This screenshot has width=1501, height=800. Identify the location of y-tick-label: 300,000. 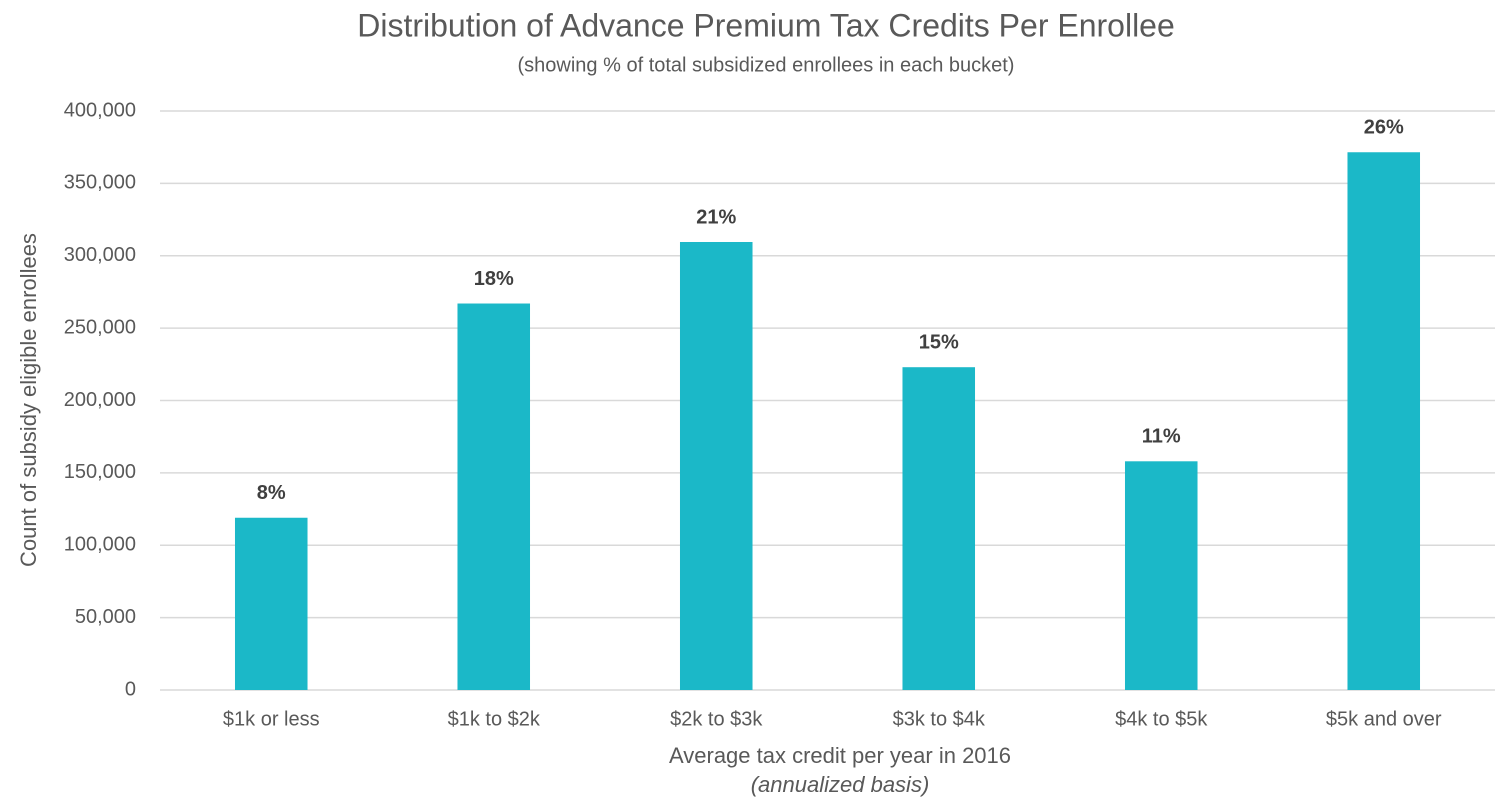
(100, 255).